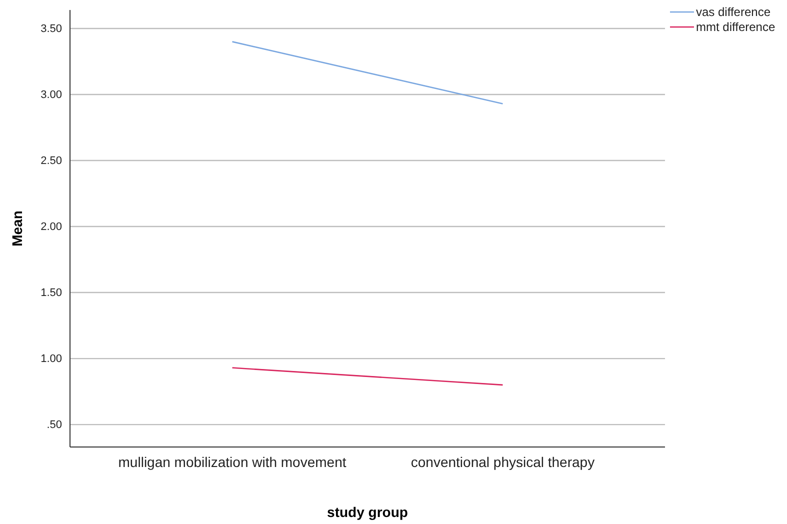 The width and height of the screenshot is (787, 524). What do you see at coordinates (54, 425) in the screenshot?
I see `y-tick-label: .50` at bounding box center [54, 425].